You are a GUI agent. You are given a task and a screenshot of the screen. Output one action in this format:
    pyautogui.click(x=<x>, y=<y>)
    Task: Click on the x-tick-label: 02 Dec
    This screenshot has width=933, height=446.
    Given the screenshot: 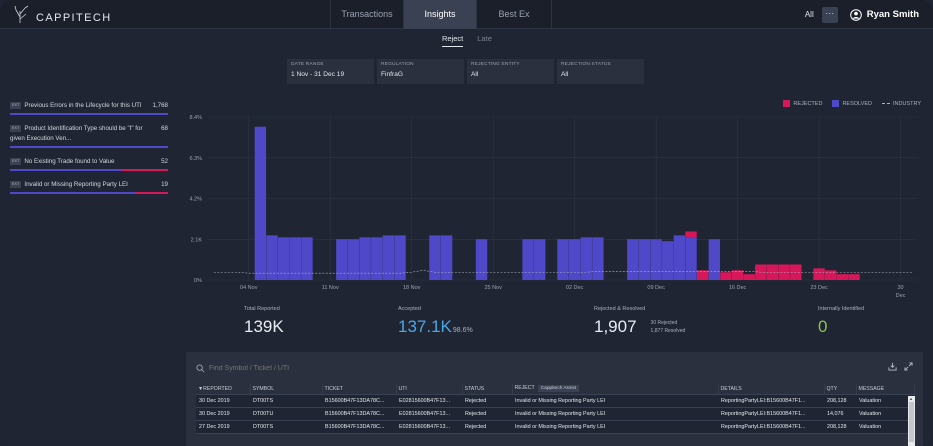 What is the action you would take?
    pyautogui.click(x=575, y=288)
    